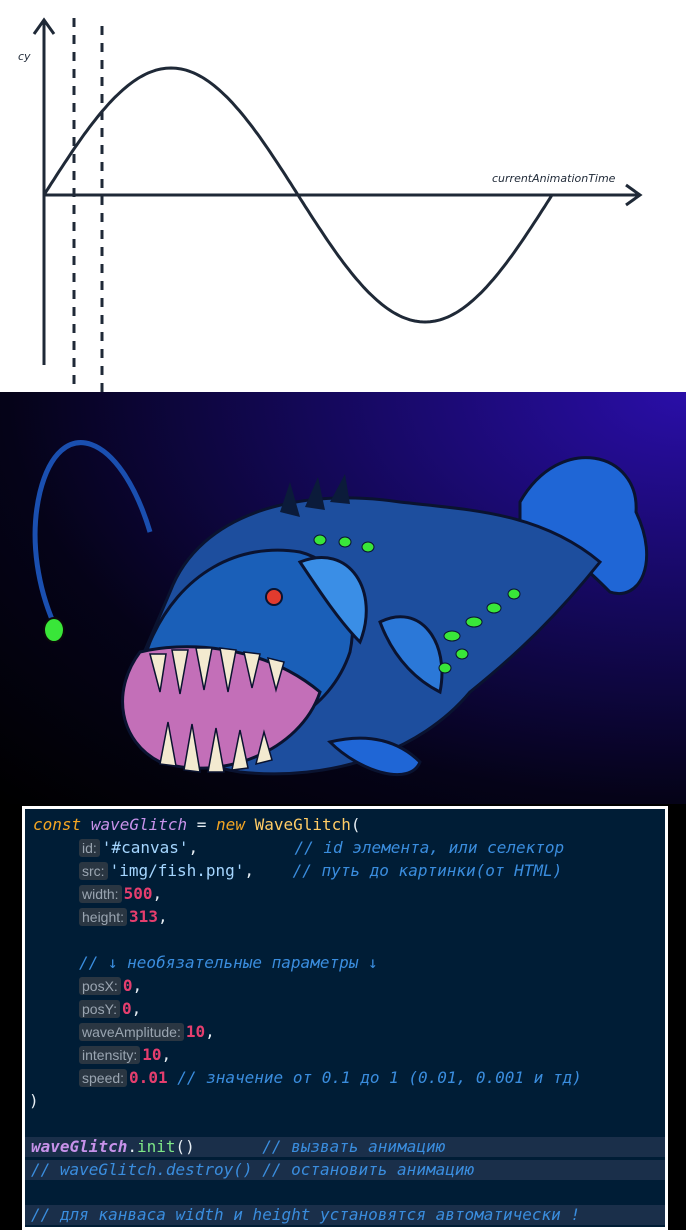  What do you see at coordinates (100, 1009) in the screenshot?
I see `param-hint-posy: posY:` at bounding box center [100, 1009].